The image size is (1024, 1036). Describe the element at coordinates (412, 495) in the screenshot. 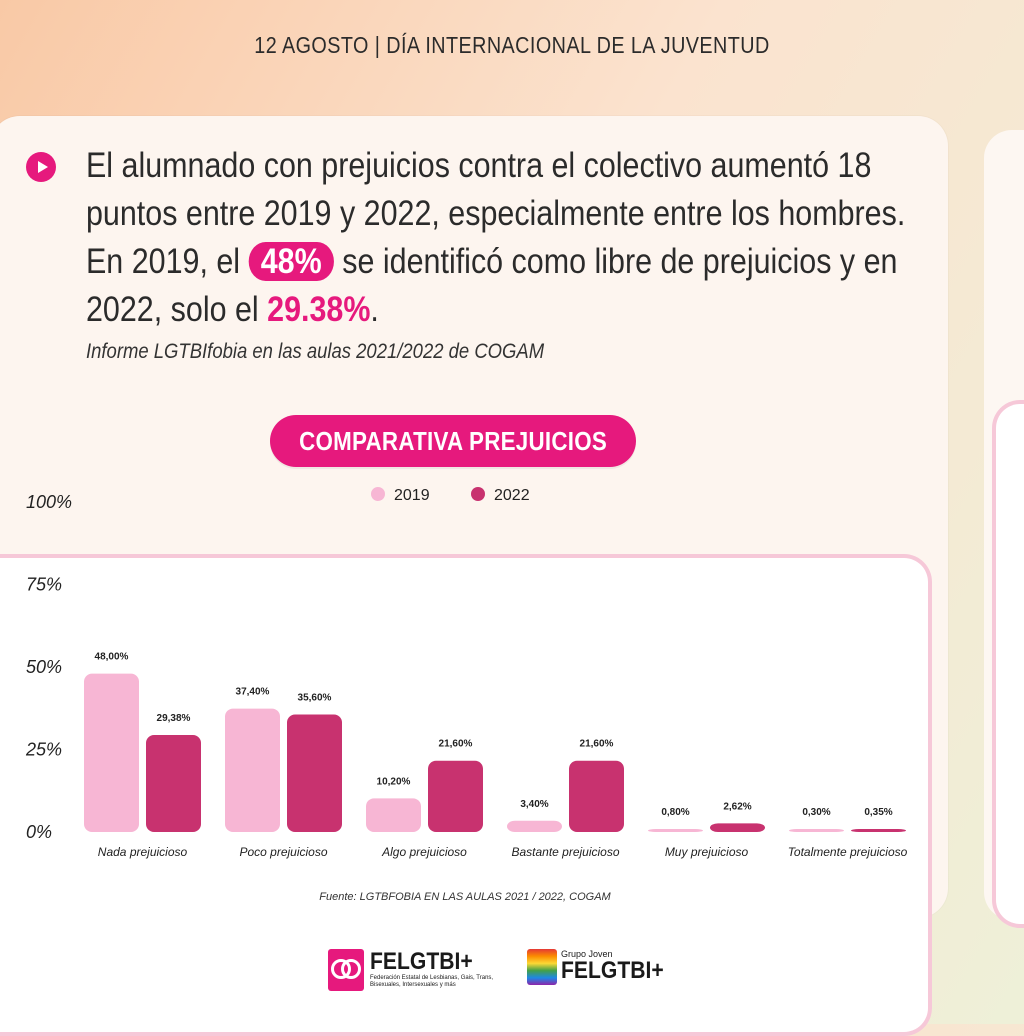

I see `legend-label: 2019` at that location.